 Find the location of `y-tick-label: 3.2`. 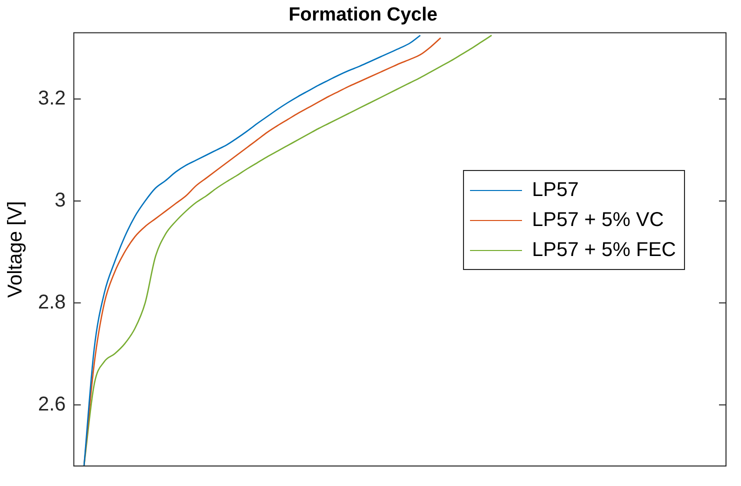

y-tick-label: 3.2 is located at coordinates (52, 99).